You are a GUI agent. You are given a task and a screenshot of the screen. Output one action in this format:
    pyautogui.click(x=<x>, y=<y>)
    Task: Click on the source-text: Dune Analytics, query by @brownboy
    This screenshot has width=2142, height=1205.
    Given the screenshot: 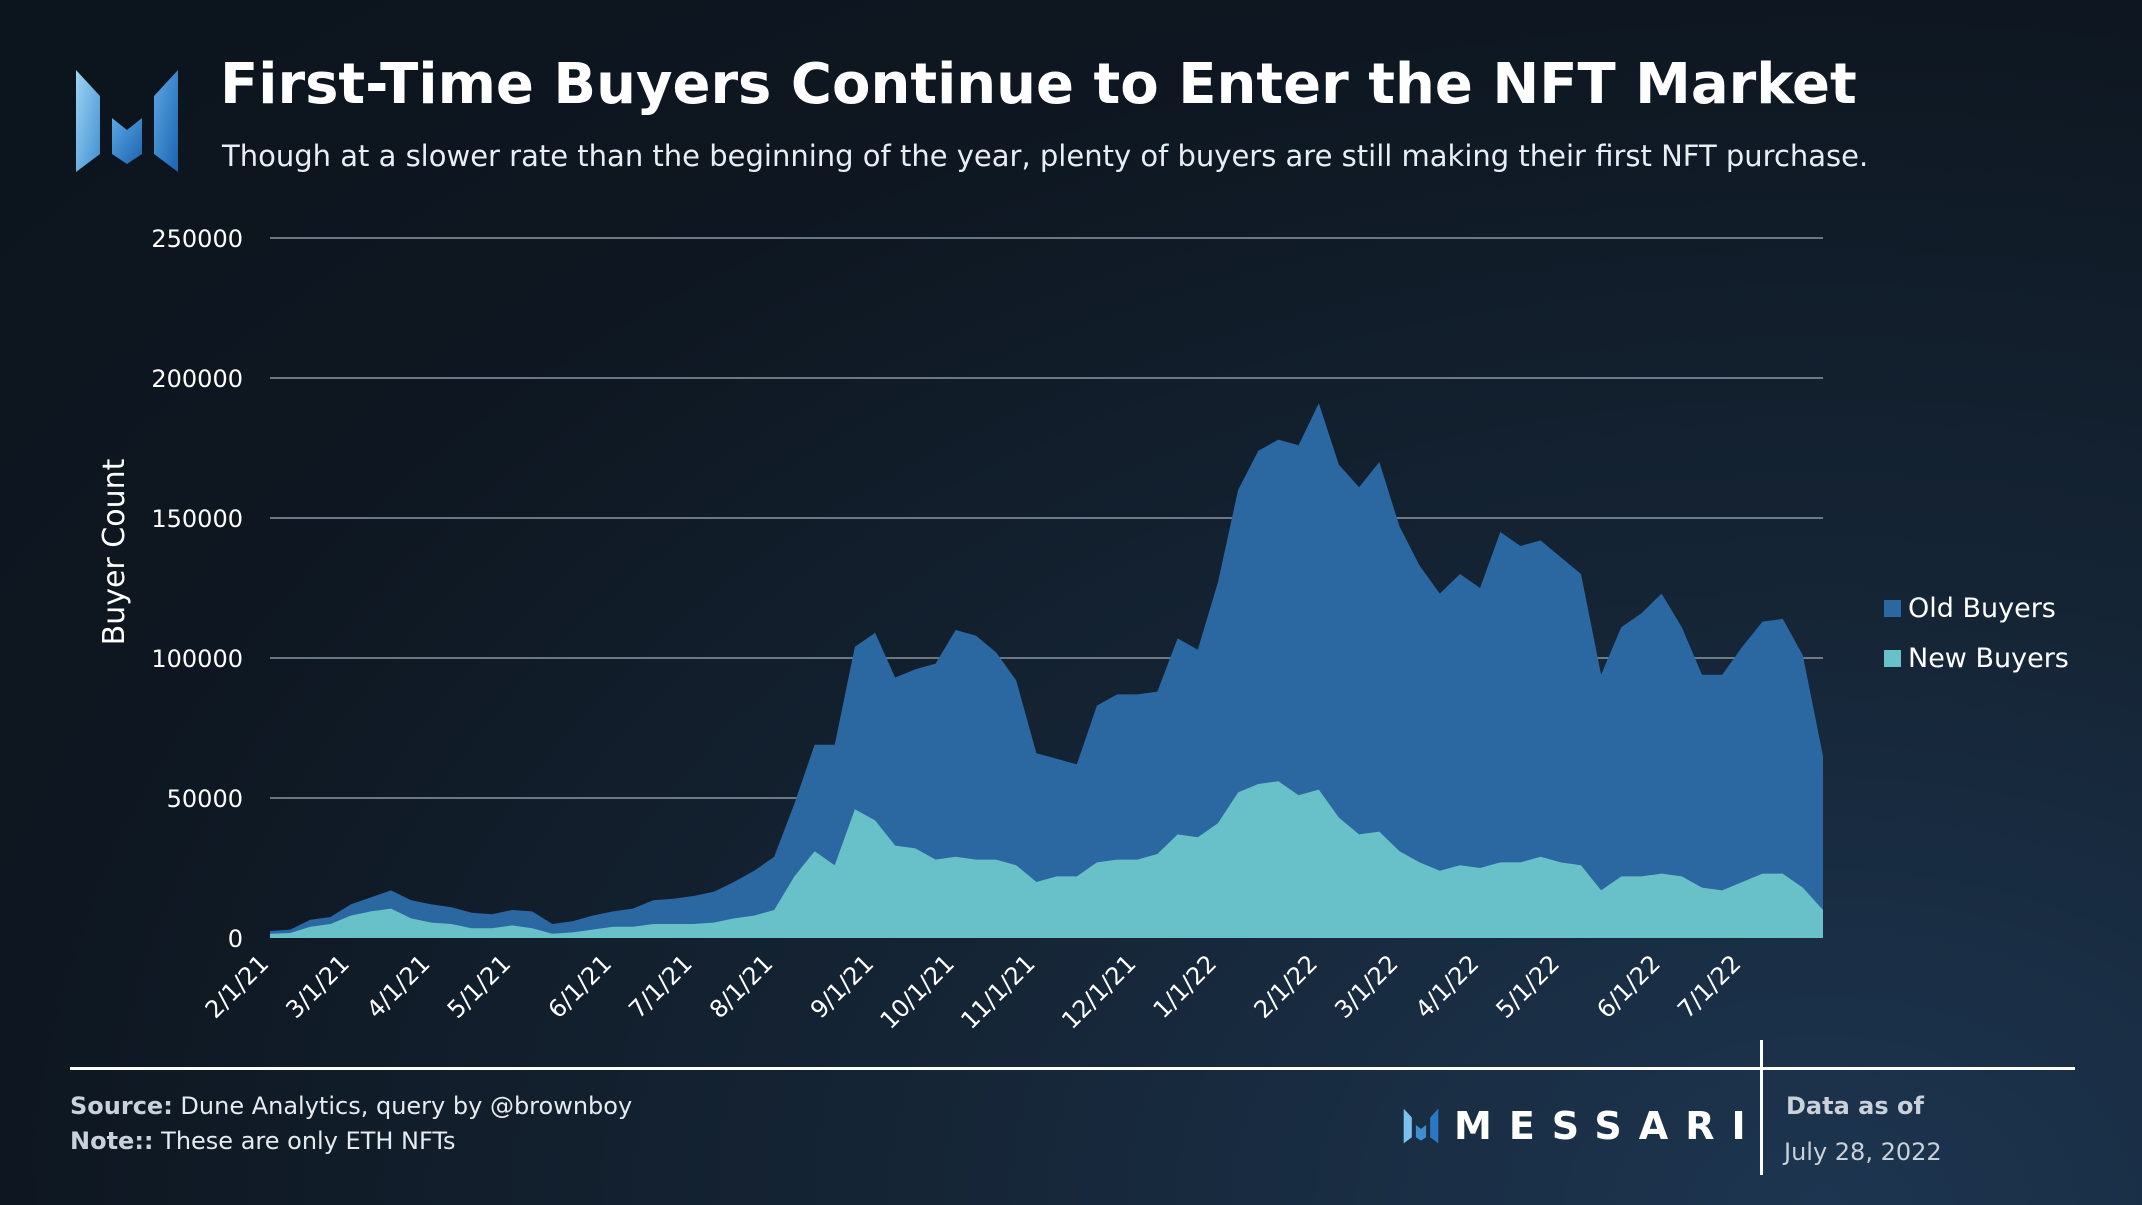 What is the action you would take?
    pyautogui.click(x=402, y=1106)
    